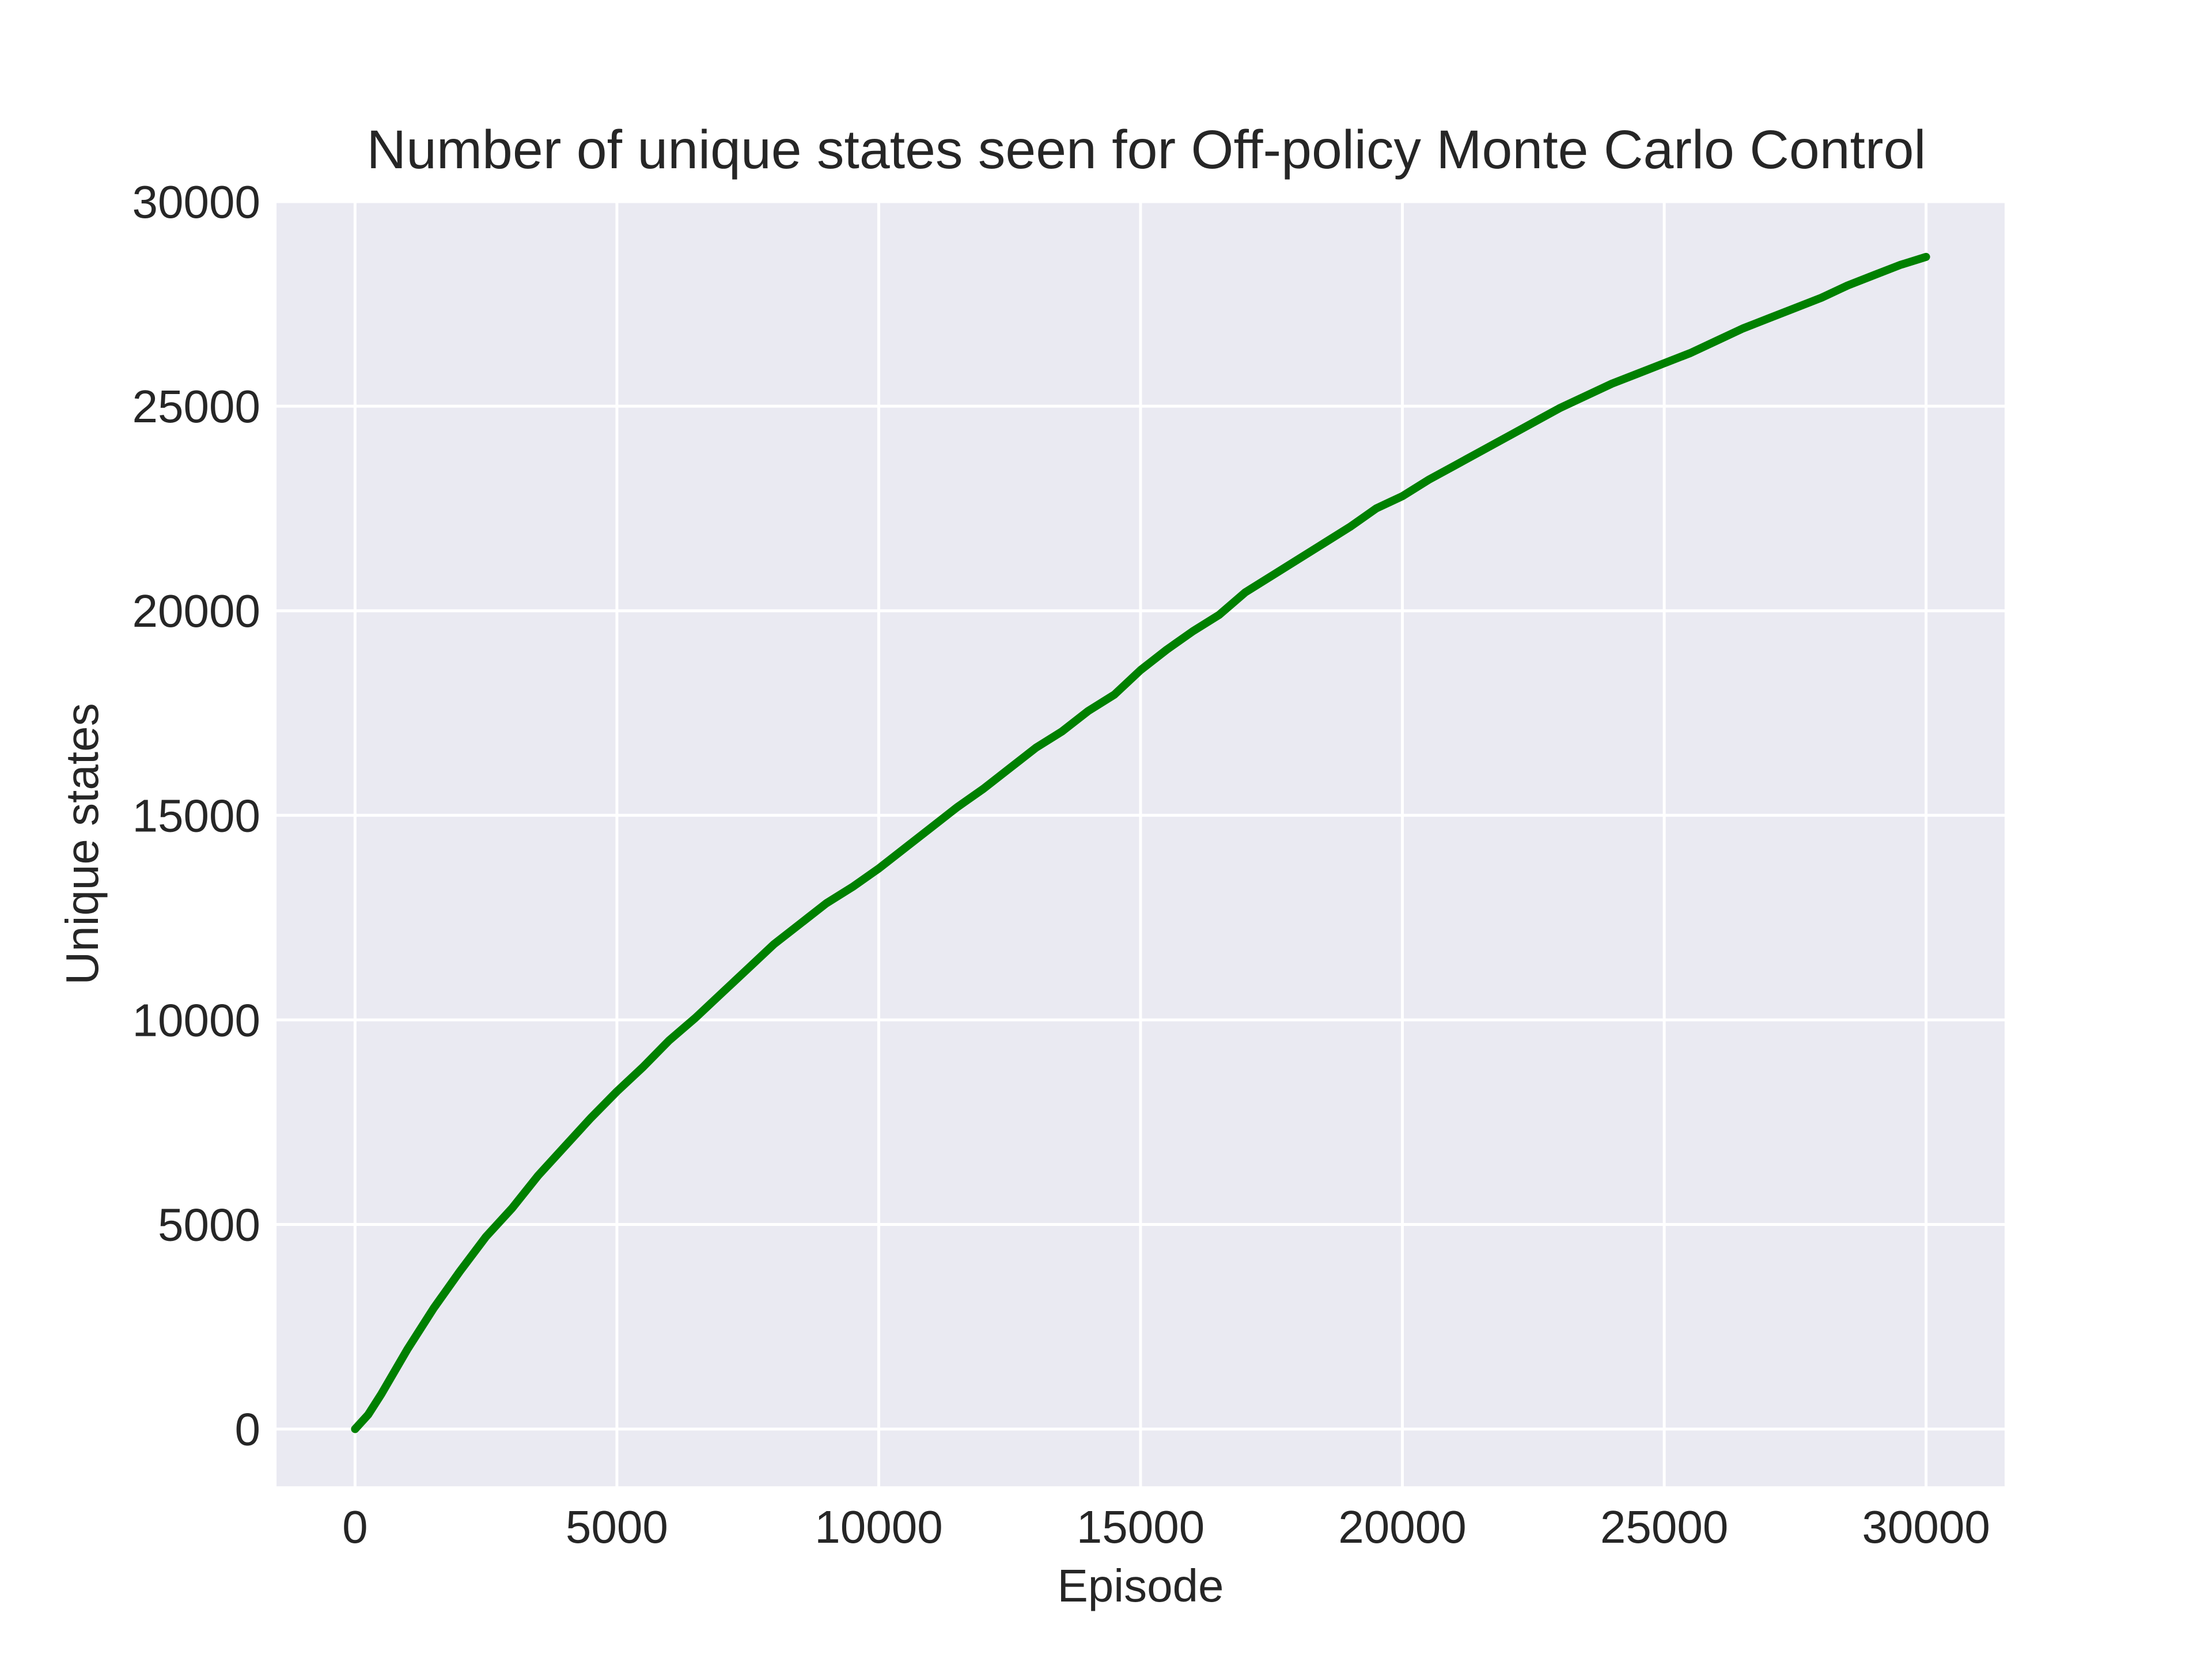 The height and width of the screenshot is (1662, 2212). Describe the element at coordinates (1141, 1527) in the screenshot. I see `x-tick-label: 15000` at that location.